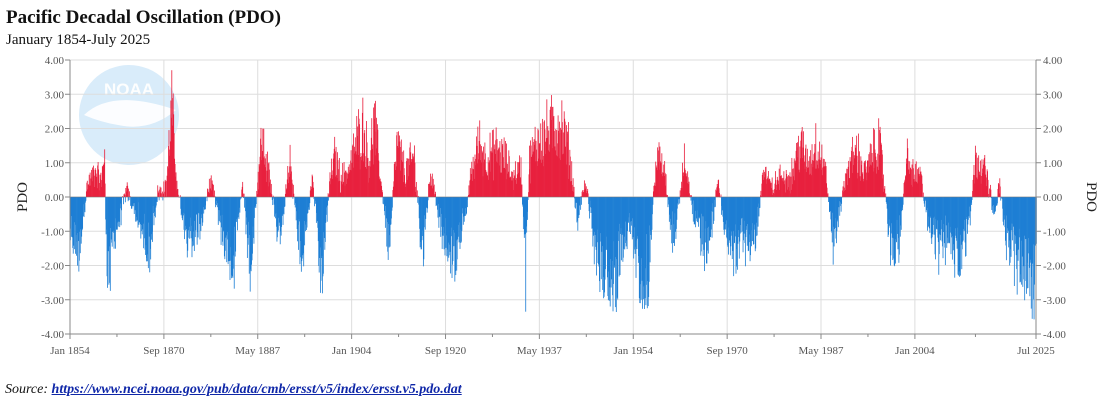 The image size is (1110, 400). I want to click on x-tick-label: Jan 1854, so click(70, 351).